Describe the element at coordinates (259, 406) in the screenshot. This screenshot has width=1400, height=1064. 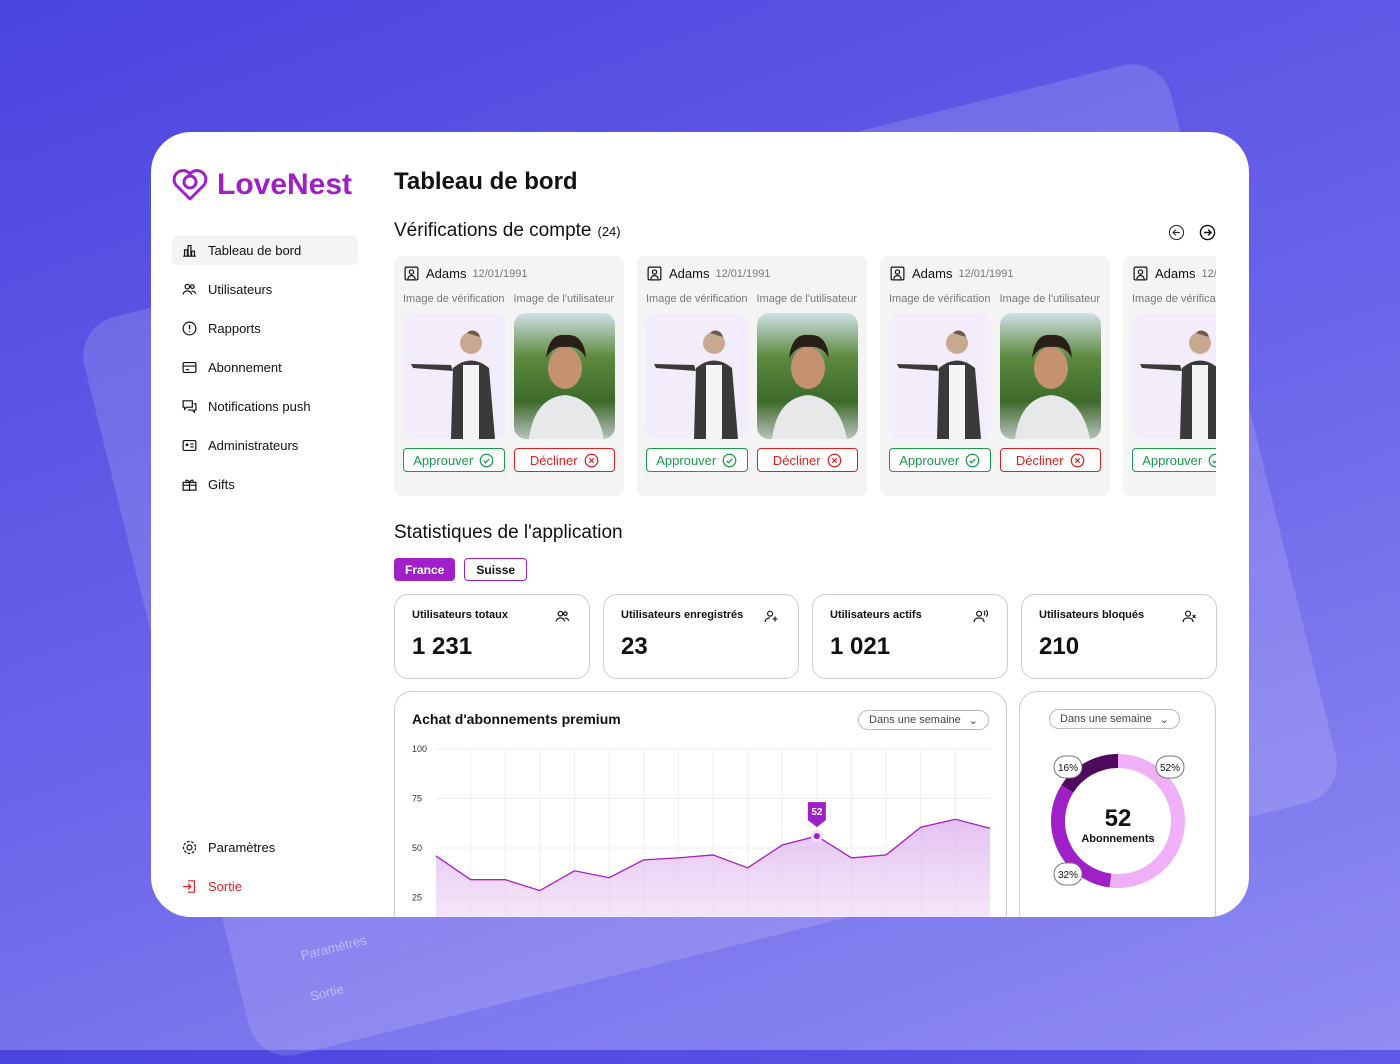
I see `sidebar-item-label: Notifications push` at that location.